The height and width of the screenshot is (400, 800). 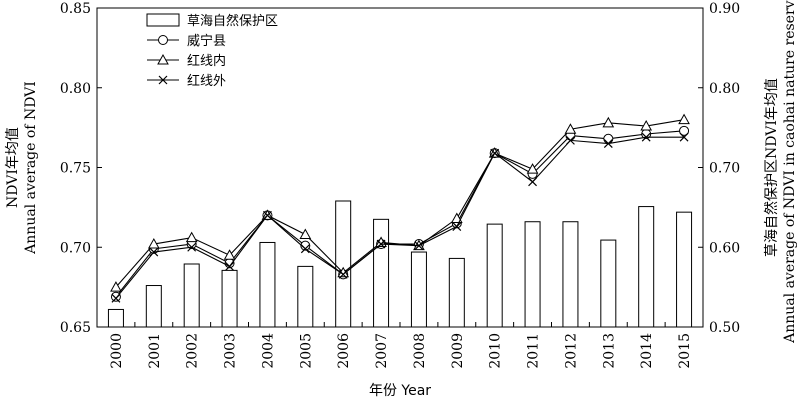 What do you see at coordinates (305, 233) in the screenshot?
I see `point-triangle-2005` at bounding box center [305, 233].